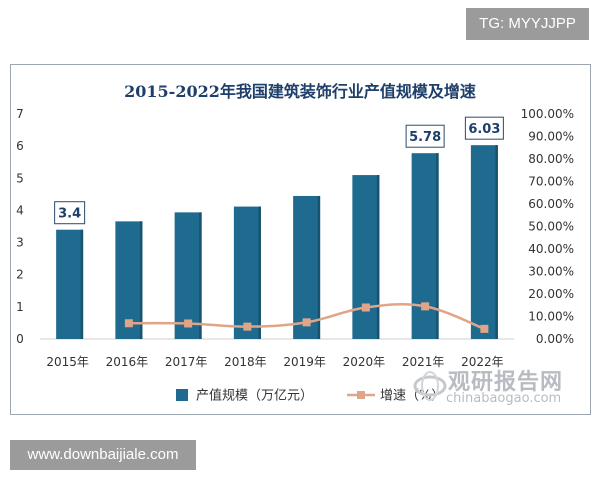 The width and height of the screenshot is (600, 480). I want to click on right-axis-tick-label: 60.00%, so click(551, 204).